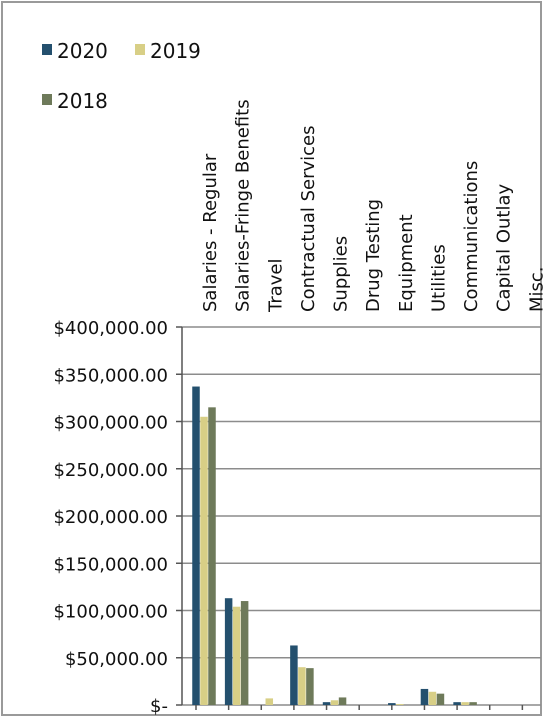  I want to click on category-label: Salaries-Fringe Benefits, so click(243, 205).